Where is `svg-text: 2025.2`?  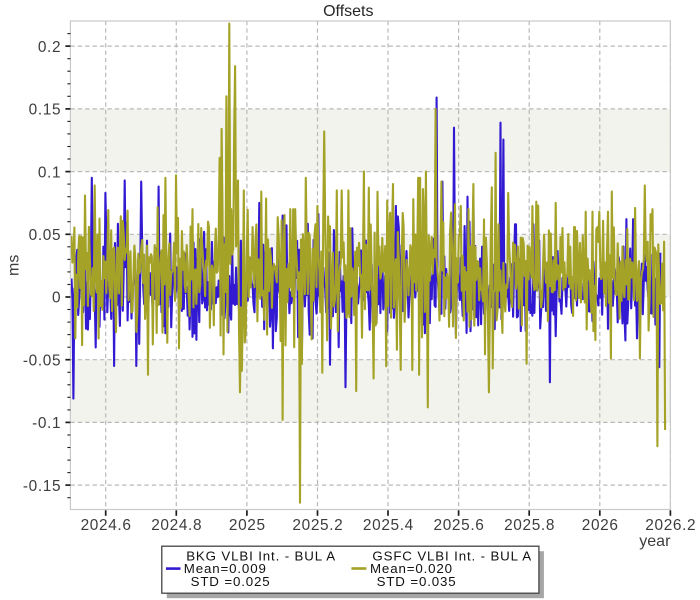 svg-text: 2025.2 is located at coordinates (317, 525).